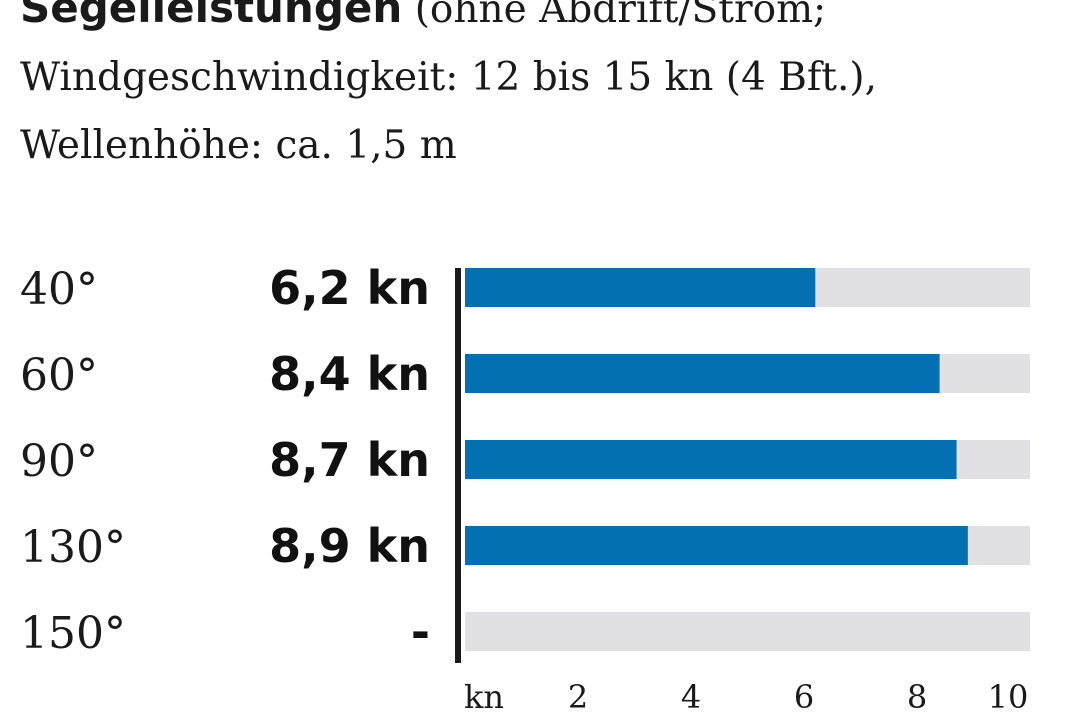 This screenshot has height=712, width=1068. I want to click on category-label: 90°, so click(59, 461).